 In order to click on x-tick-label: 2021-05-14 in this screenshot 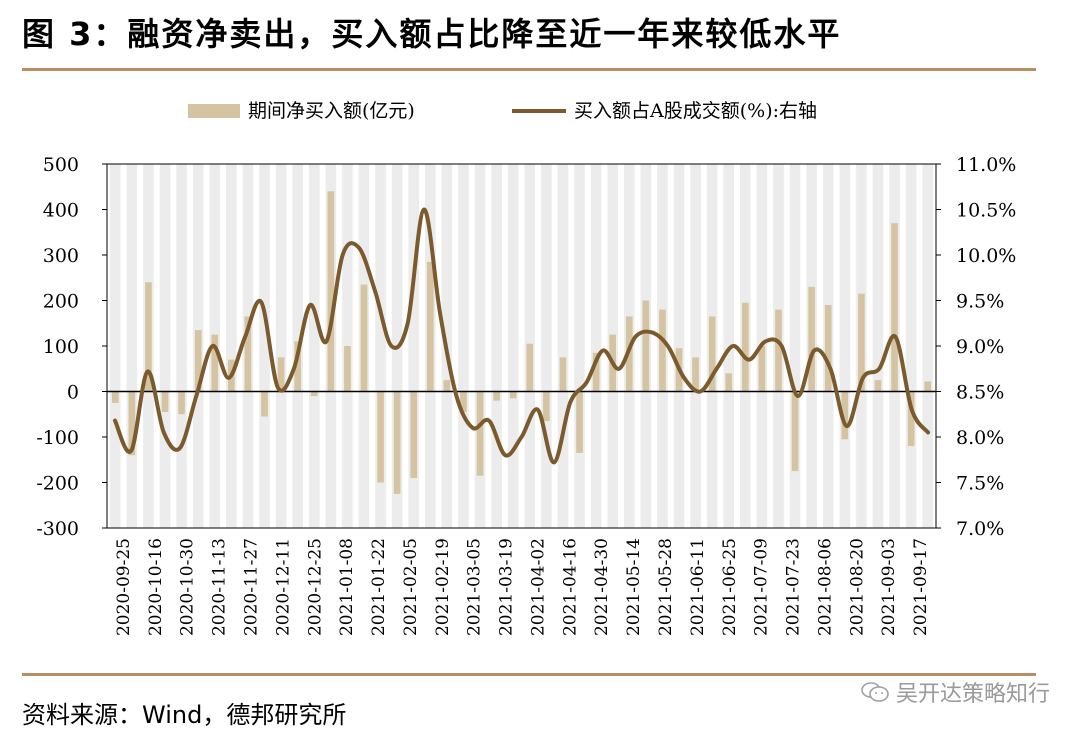, I will do `click(634, 587)`.